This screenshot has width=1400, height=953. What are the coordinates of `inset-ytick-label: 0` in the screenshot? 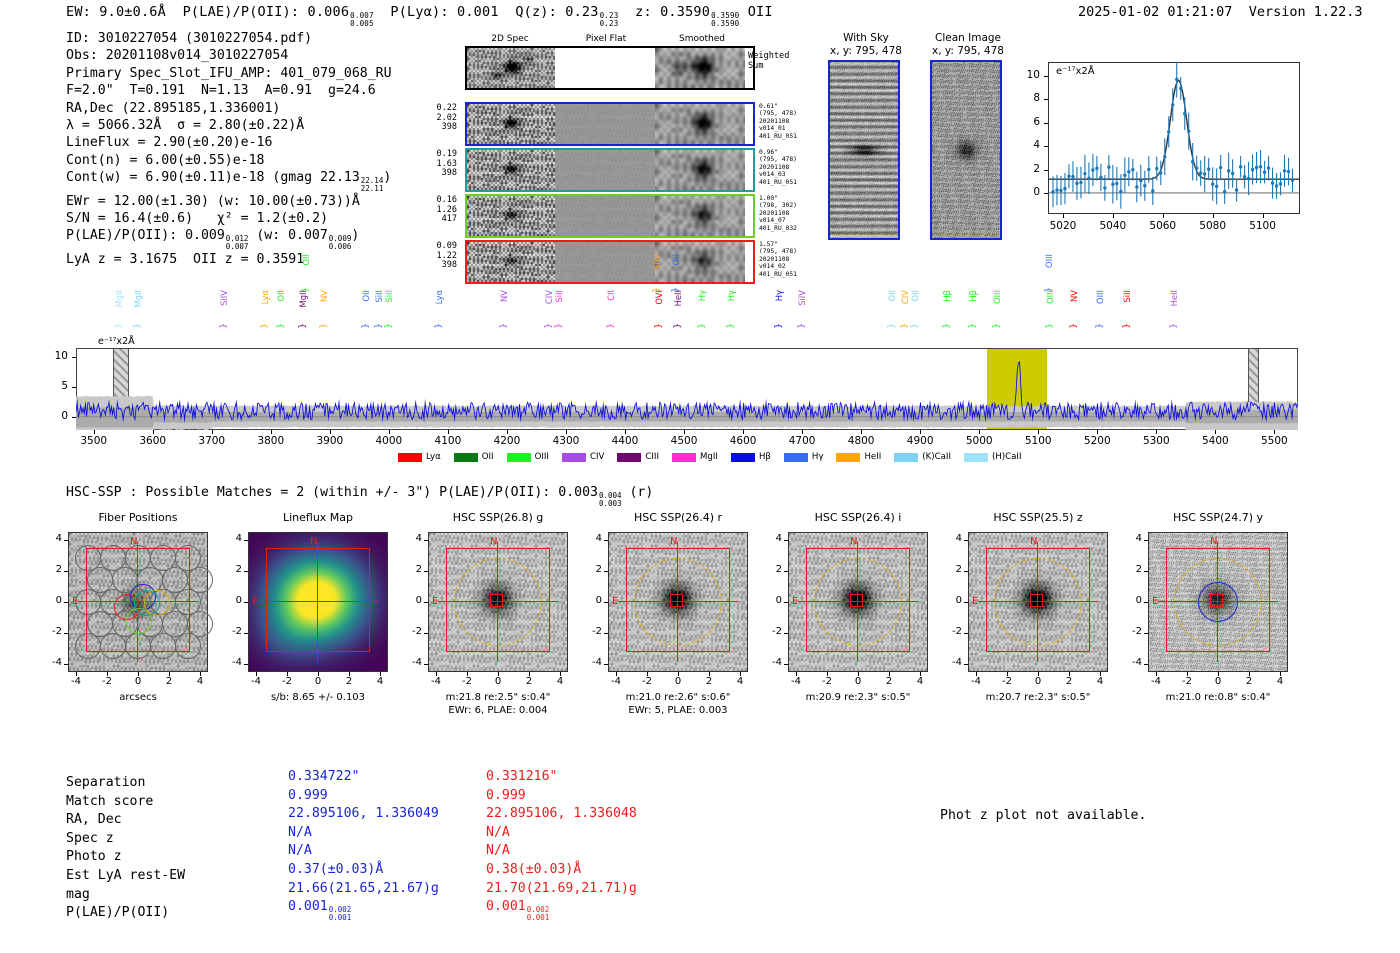 It's located at (1036, 191).